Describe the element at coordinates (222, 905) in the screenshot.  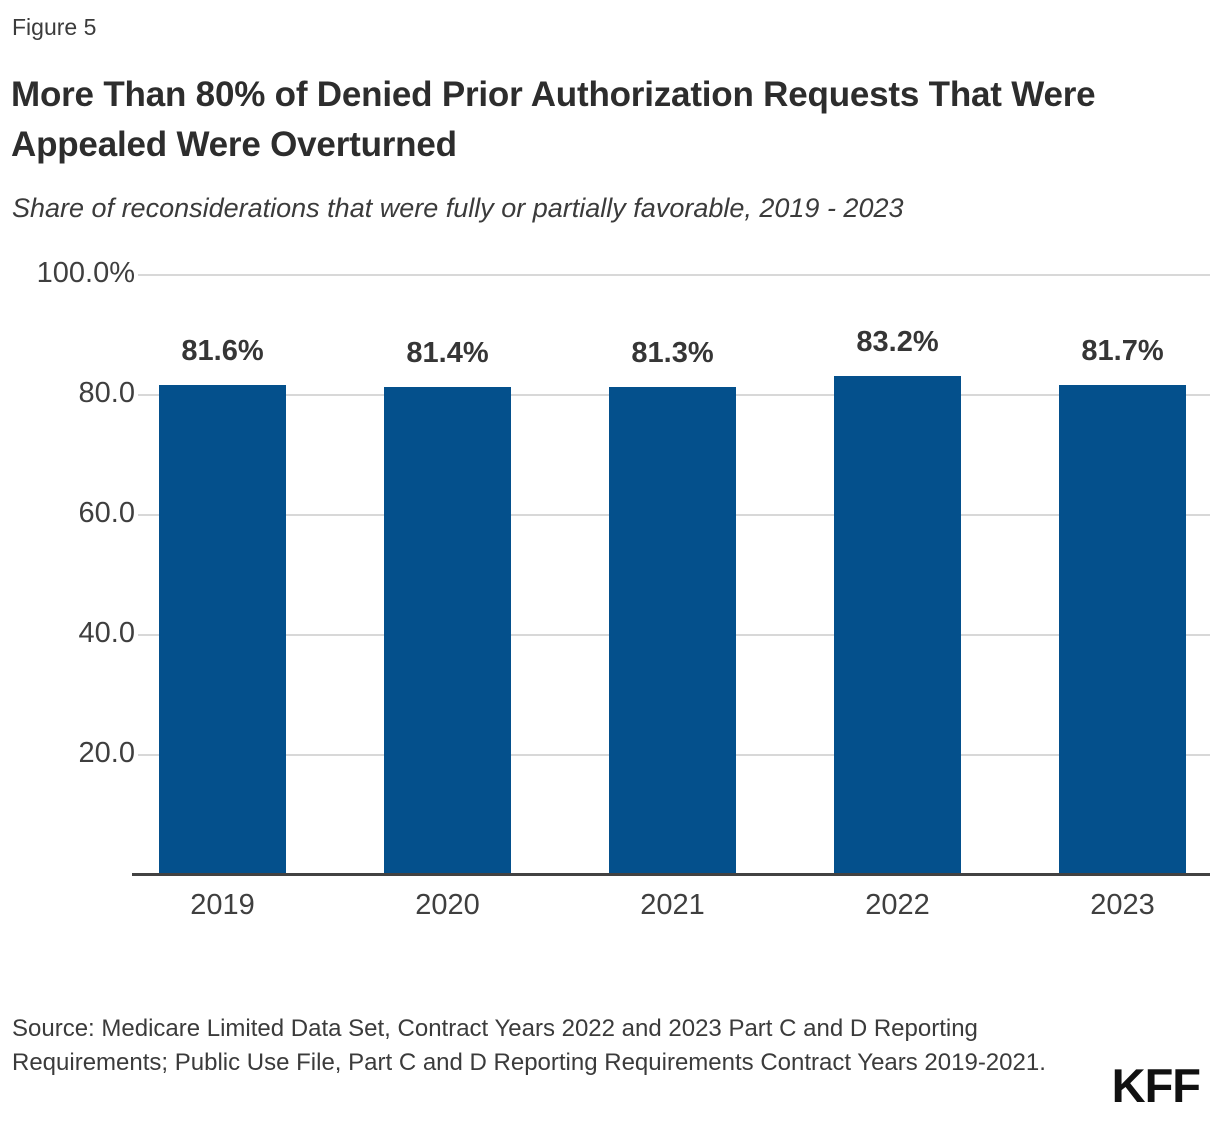
I see `x-axis-tick-label: 2019` at that location.